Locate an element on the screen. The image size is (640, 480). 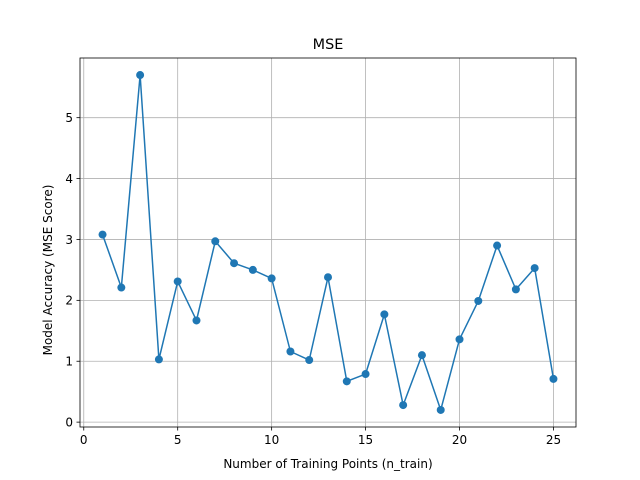
y-tick-label: 1 is located at coordinates (69, 362).